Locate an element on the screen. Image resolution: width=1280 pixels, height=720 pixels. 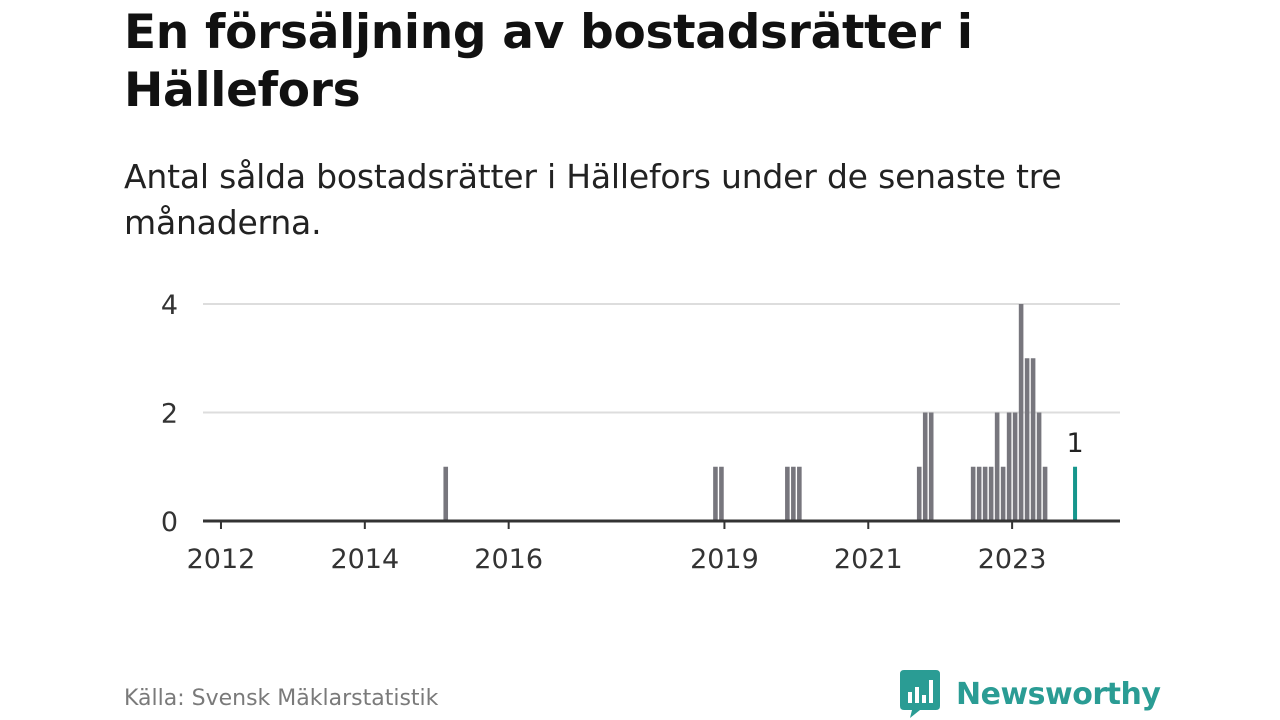
highlight-bar is located at coordinates (1075, 493).